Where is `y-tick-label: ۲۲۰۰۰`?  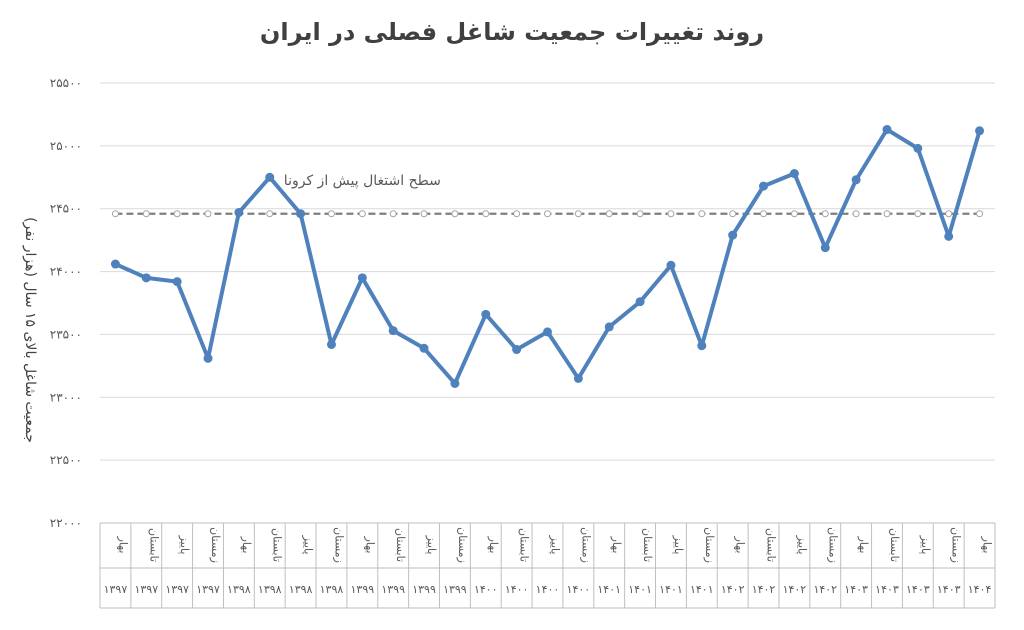
y-tick-label: ۲۲۰۰۰ is located at coordinates (66, 523).